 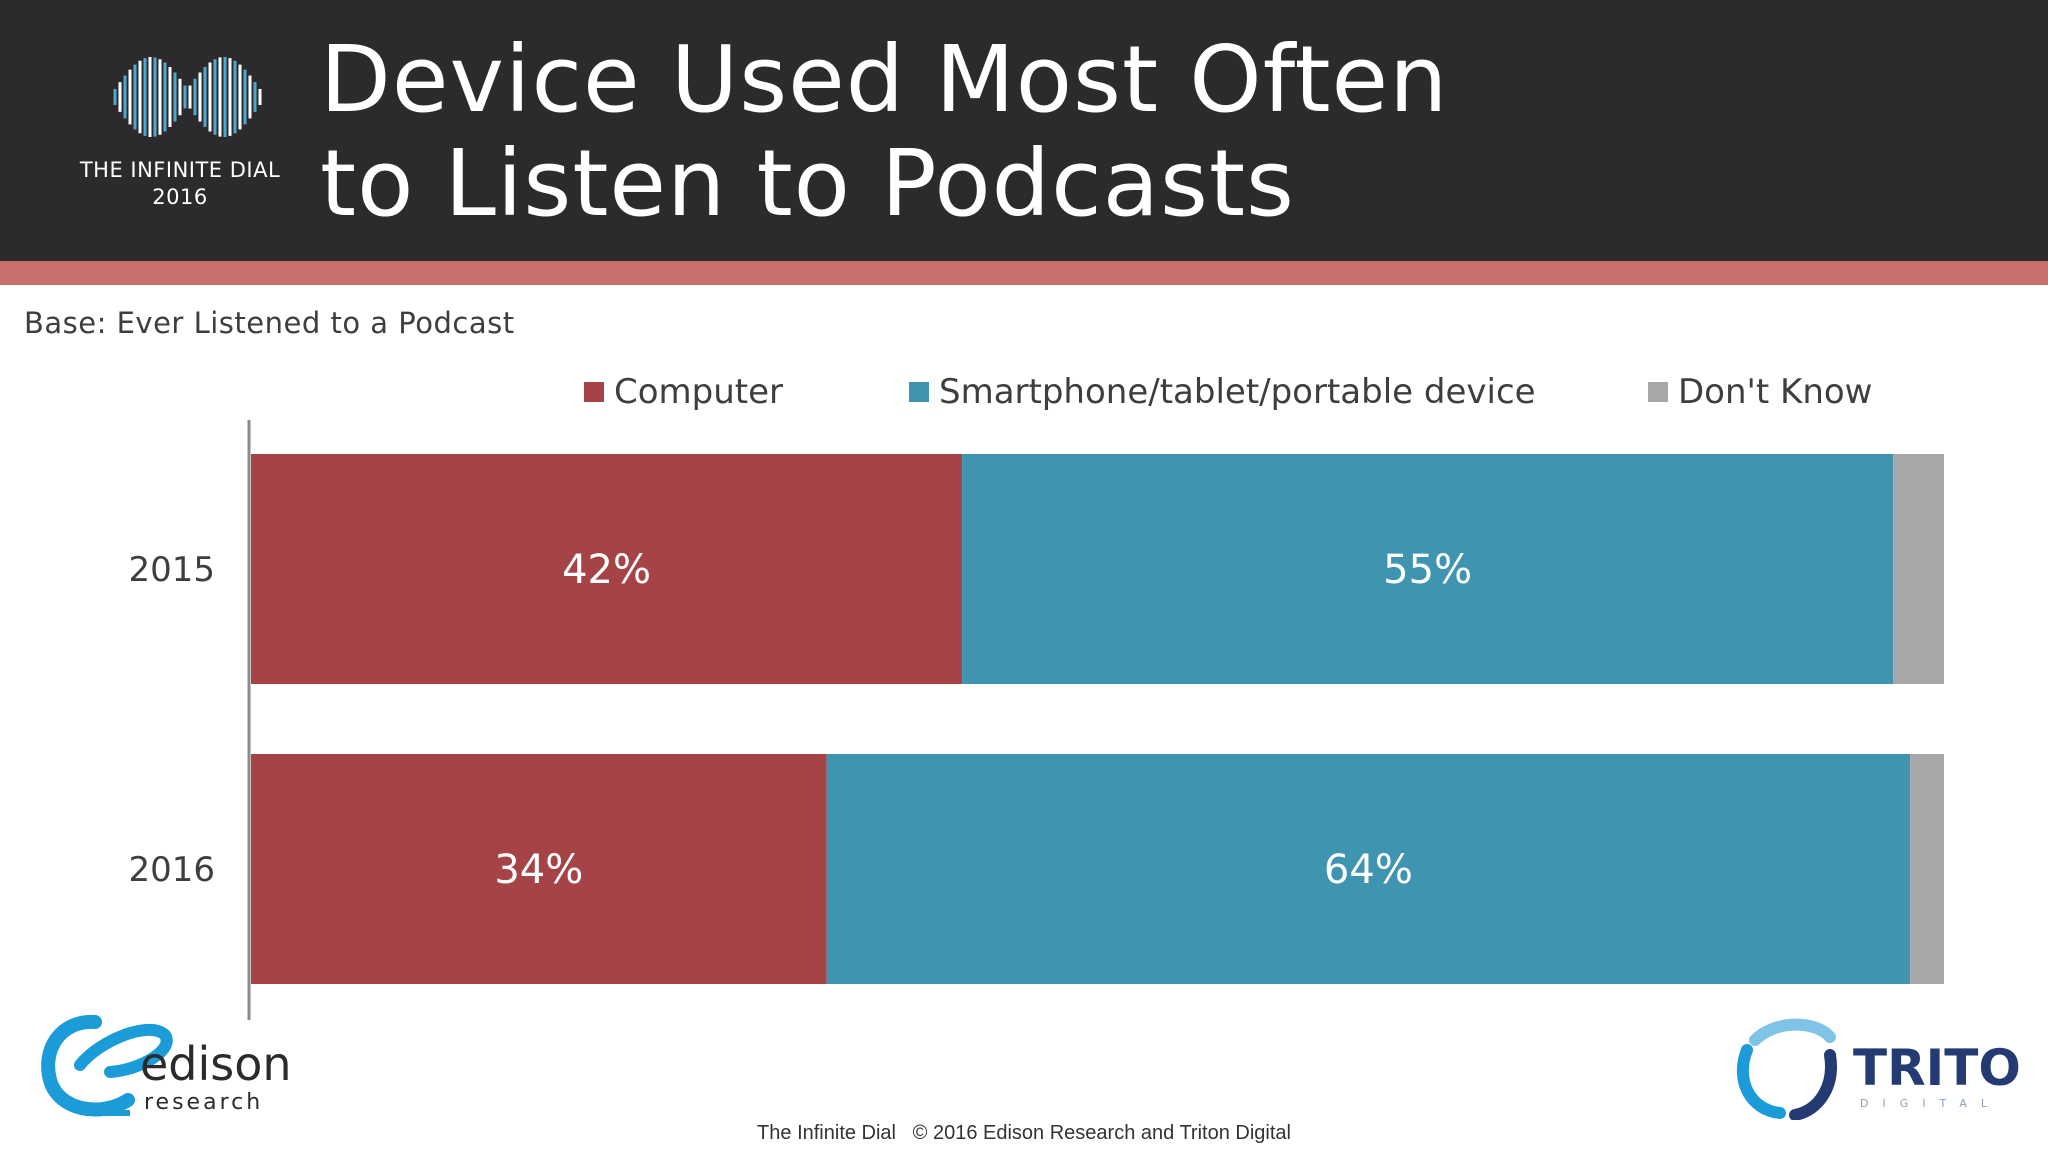 I want to click on triton-arc-top-icon, so click(x=1792, y=1032).